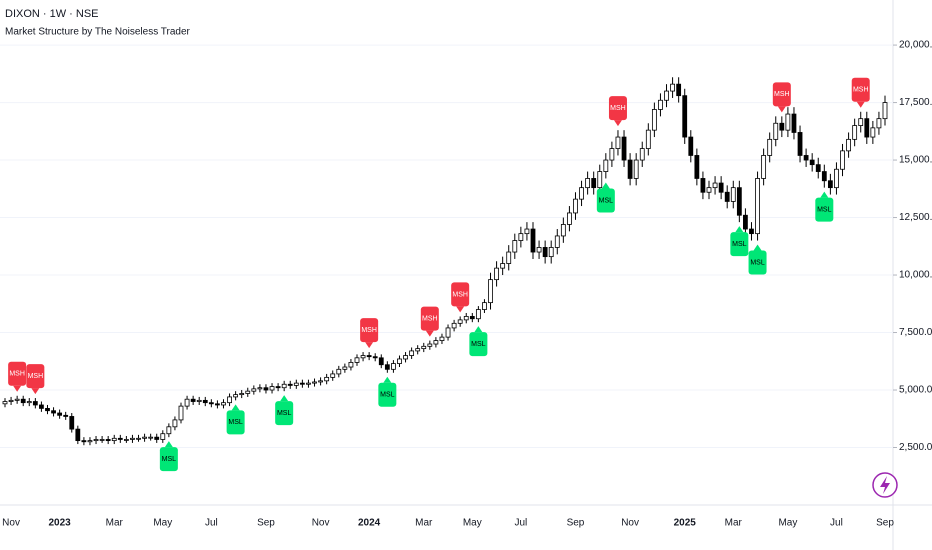  Describe the element at coordinates (11, 523) in the screenshot. I see `x-tick-label: Nov` at that location.